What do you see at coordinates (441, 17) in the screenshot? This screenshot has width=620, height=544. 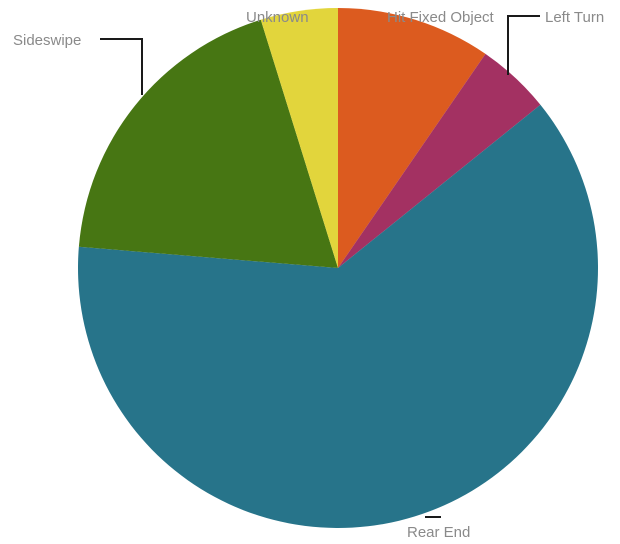 I see `slice-label-hit-fixed-object: Hit Fixed Object` at bounding box center [441, 17].